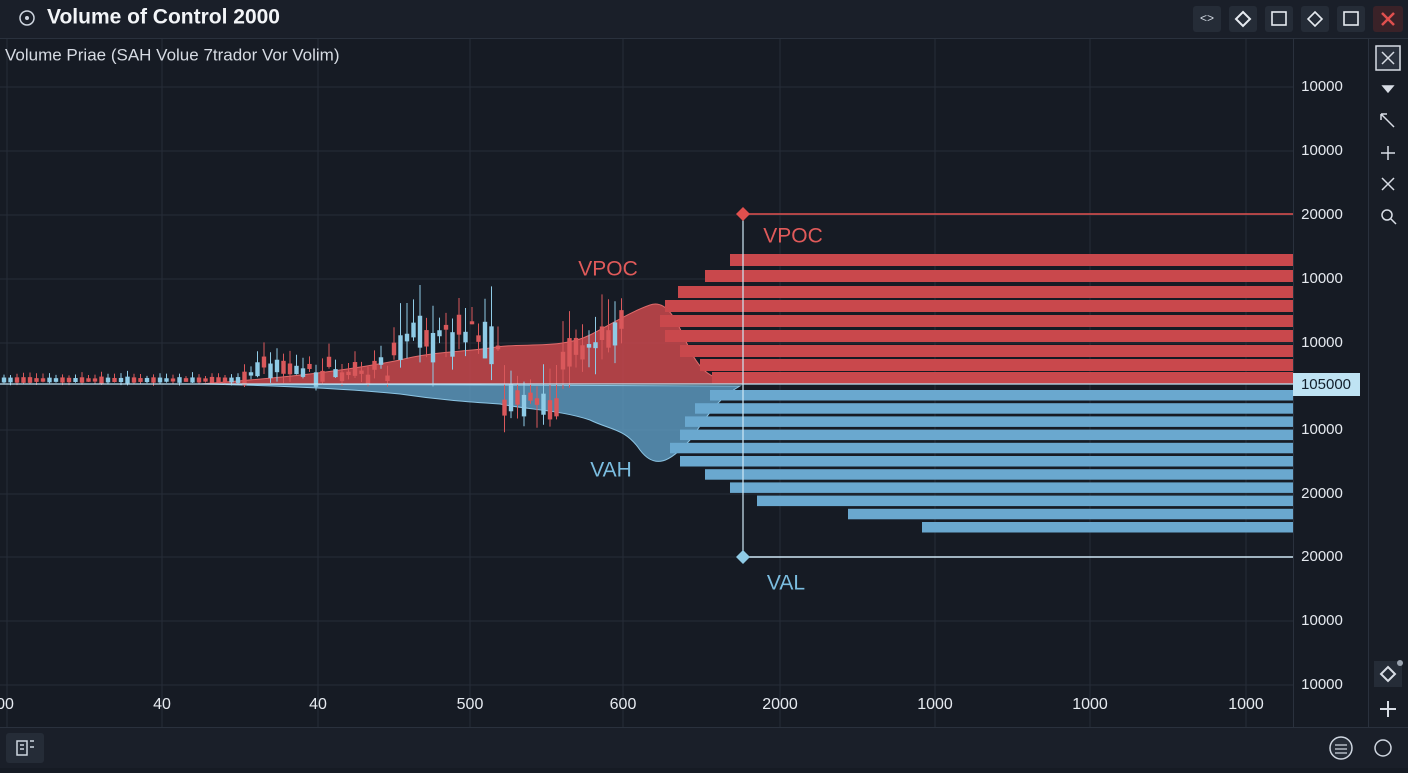 The width and height of the screenshot is (1408, 773). I want to click on app-icon, so click(27, 18).